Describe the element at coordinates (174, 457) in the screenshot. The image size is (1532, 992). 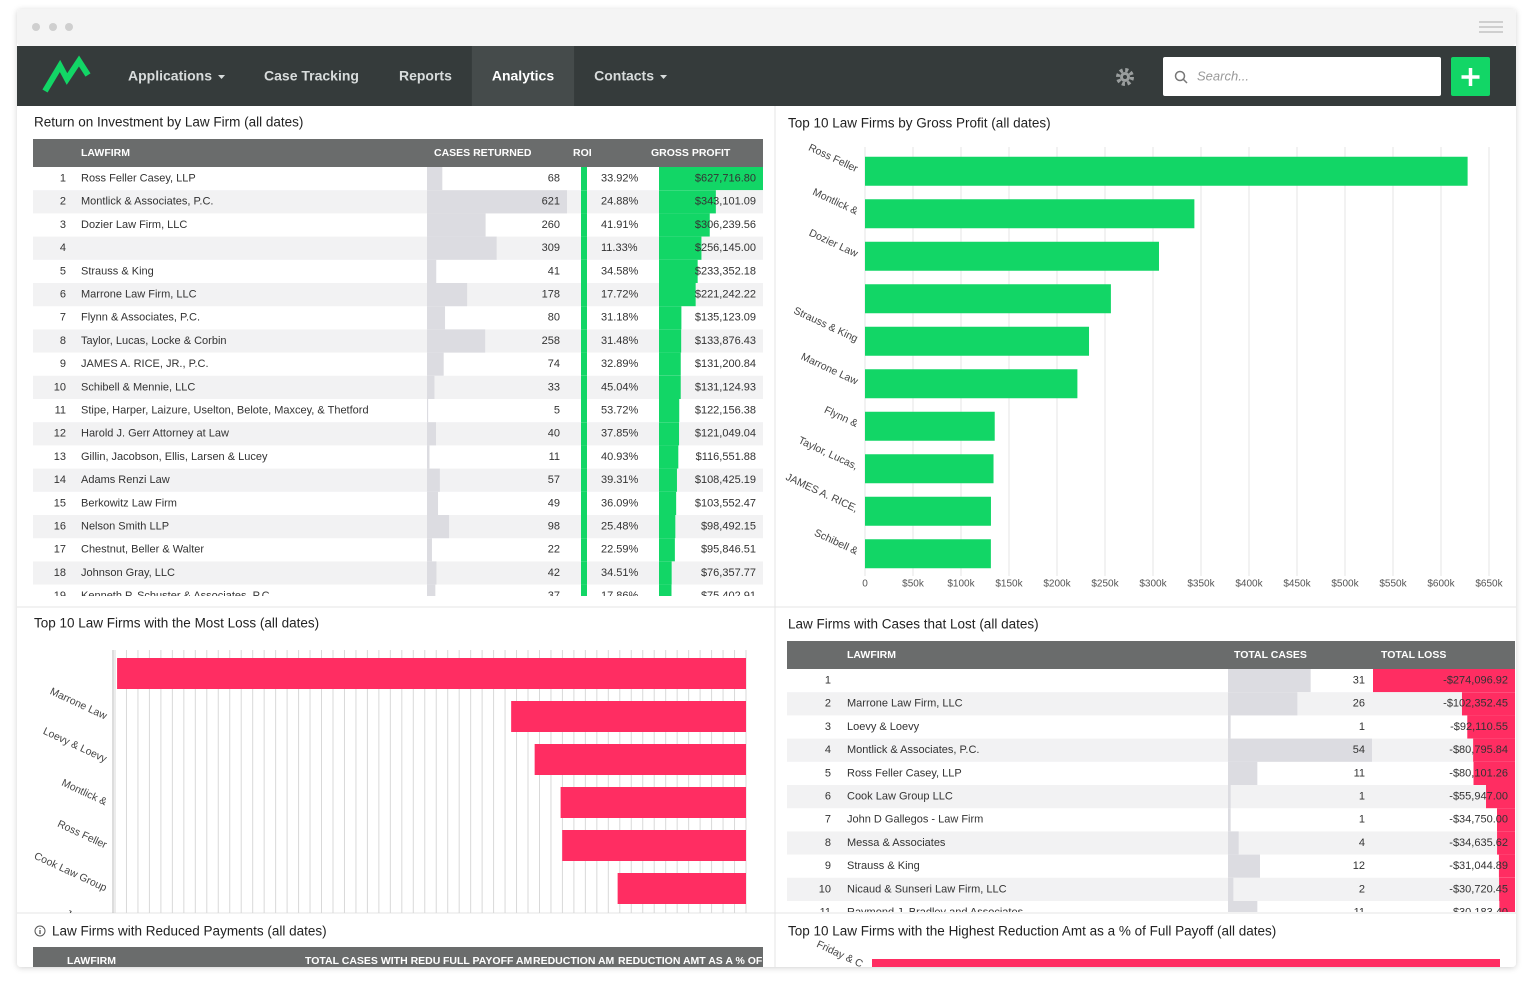
I see `firm-name: Gillin, Jacobson, Ellis, Larsen & Lucey` at that location.